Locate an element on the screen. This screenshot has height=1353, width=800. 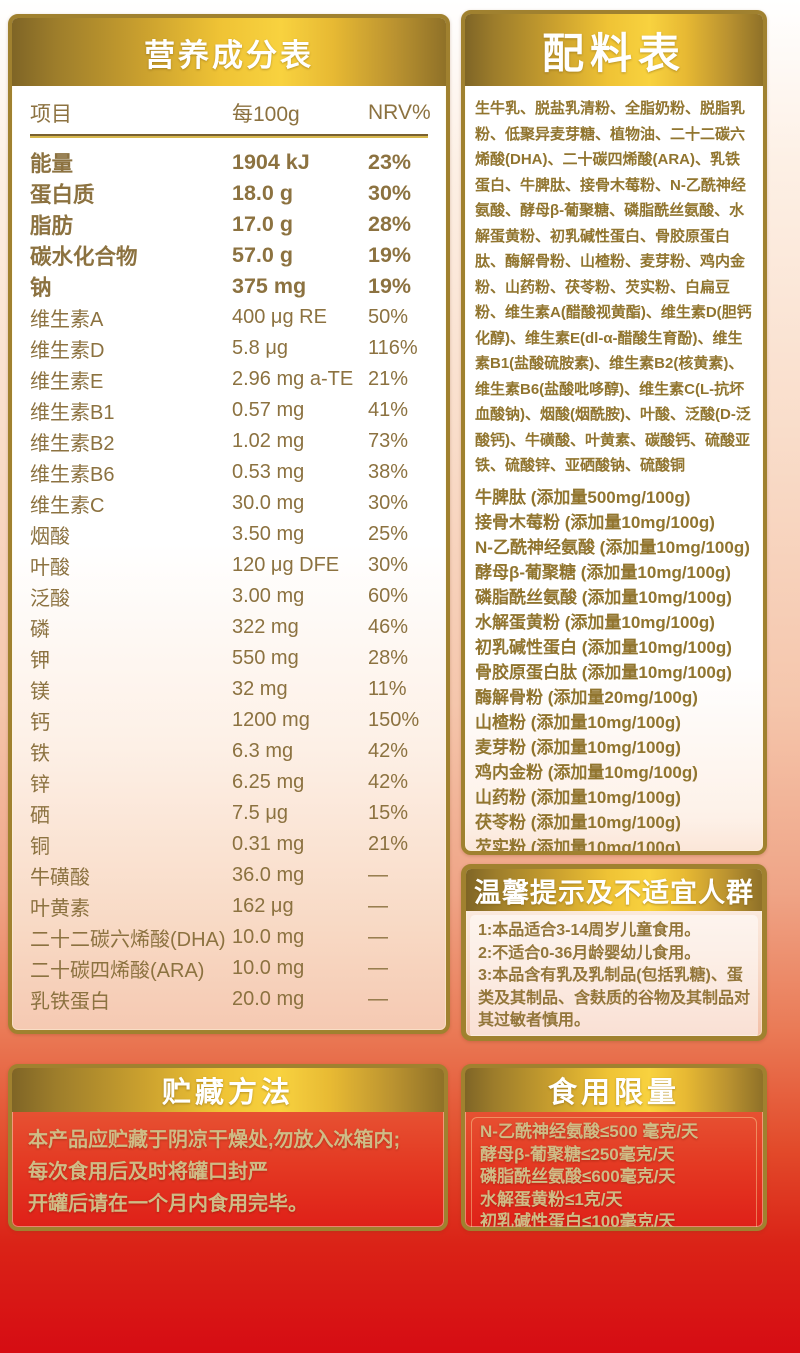
nutrition-row: 磷 322 mg 46% is located at coordinates (229, 627).